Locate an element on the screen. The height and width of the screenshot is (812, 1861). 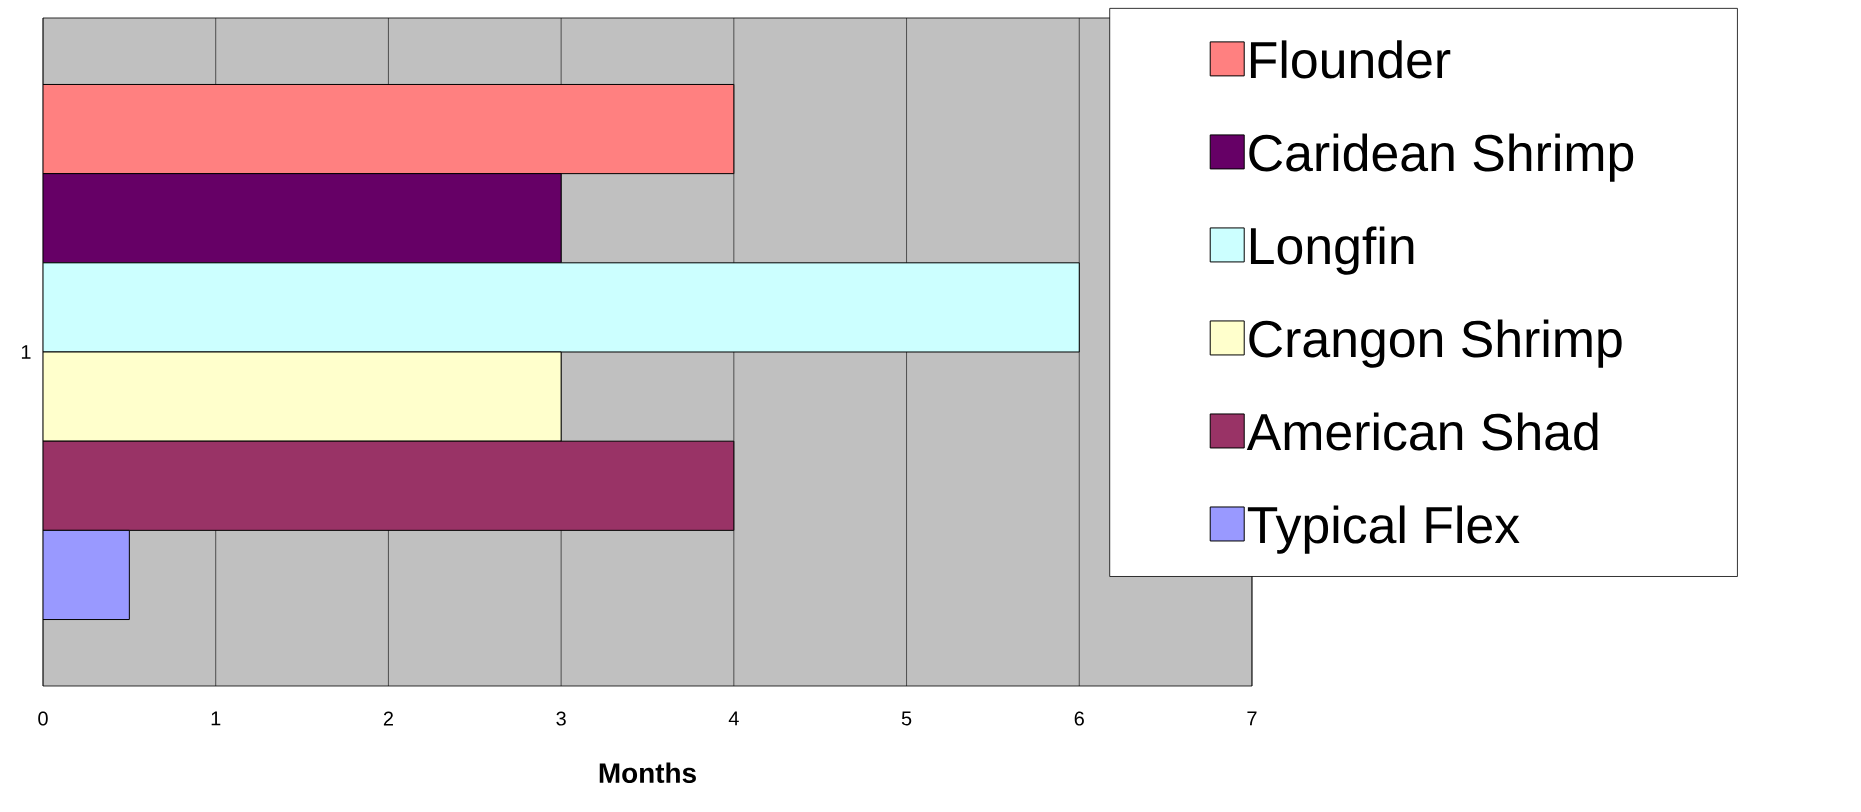
x-tick-label: 0 is located at coordinates (43, 718).